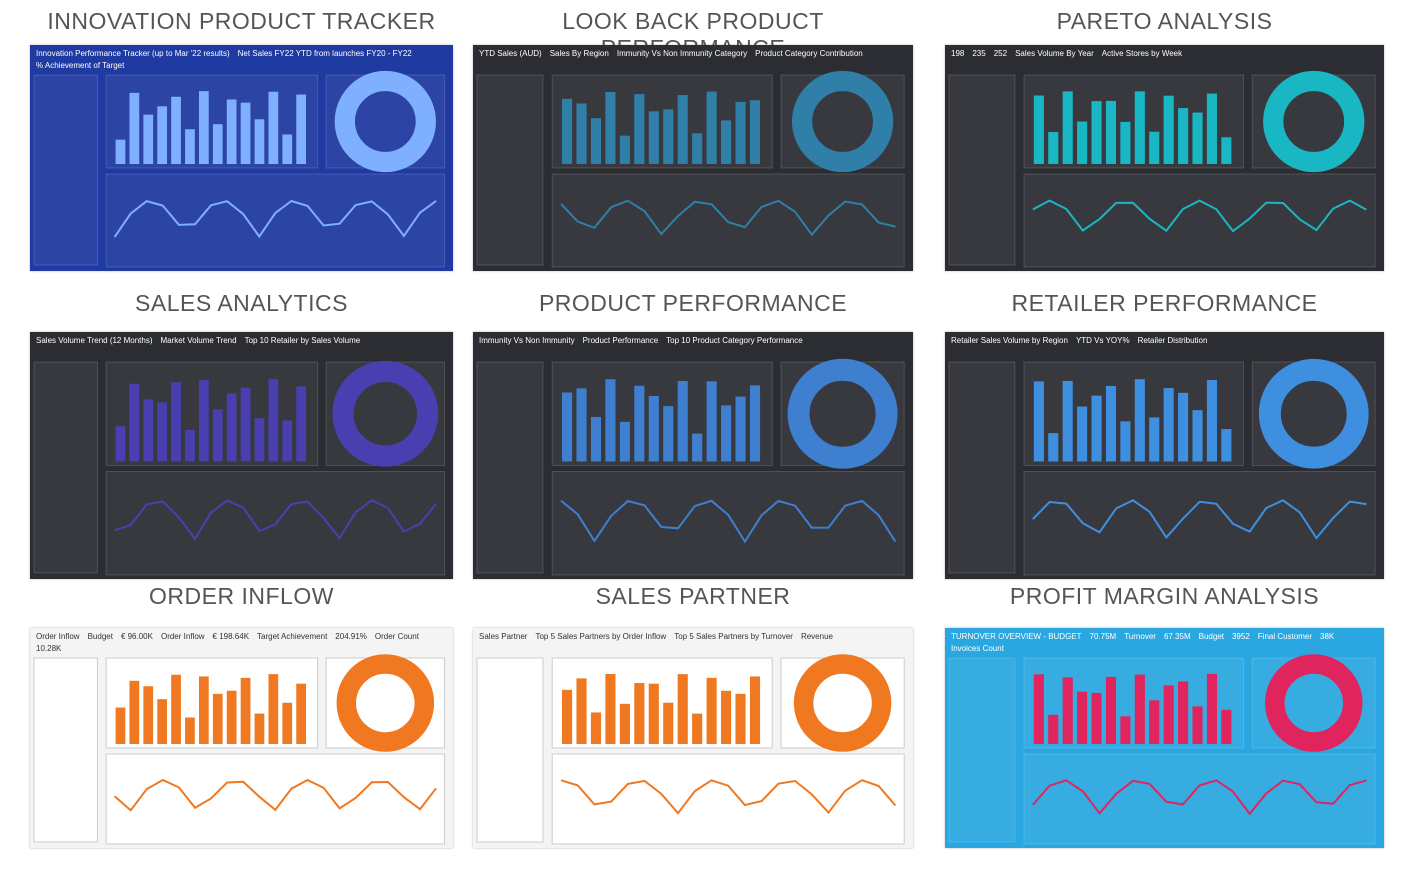  What do you see at coordinates (527, 340) in the screenshot?
I see `thumbnail-text: Immunity Vs Non Immunity` at bounding box center [527, 340].